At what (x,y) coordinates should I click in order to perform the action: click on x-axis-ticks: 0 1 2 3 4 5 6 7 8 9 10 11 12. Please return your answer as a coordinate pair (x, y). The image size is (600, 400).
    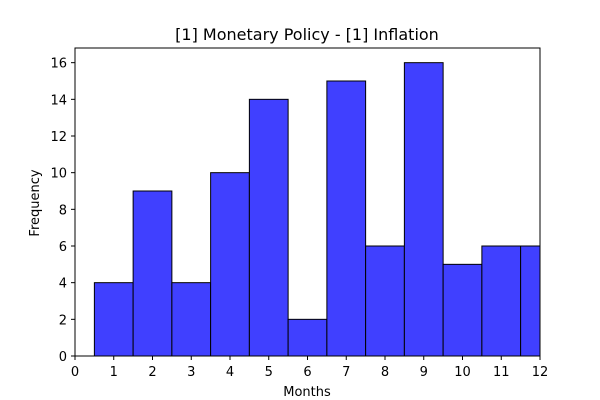
    Looking at the image, I should click on (309, 368).